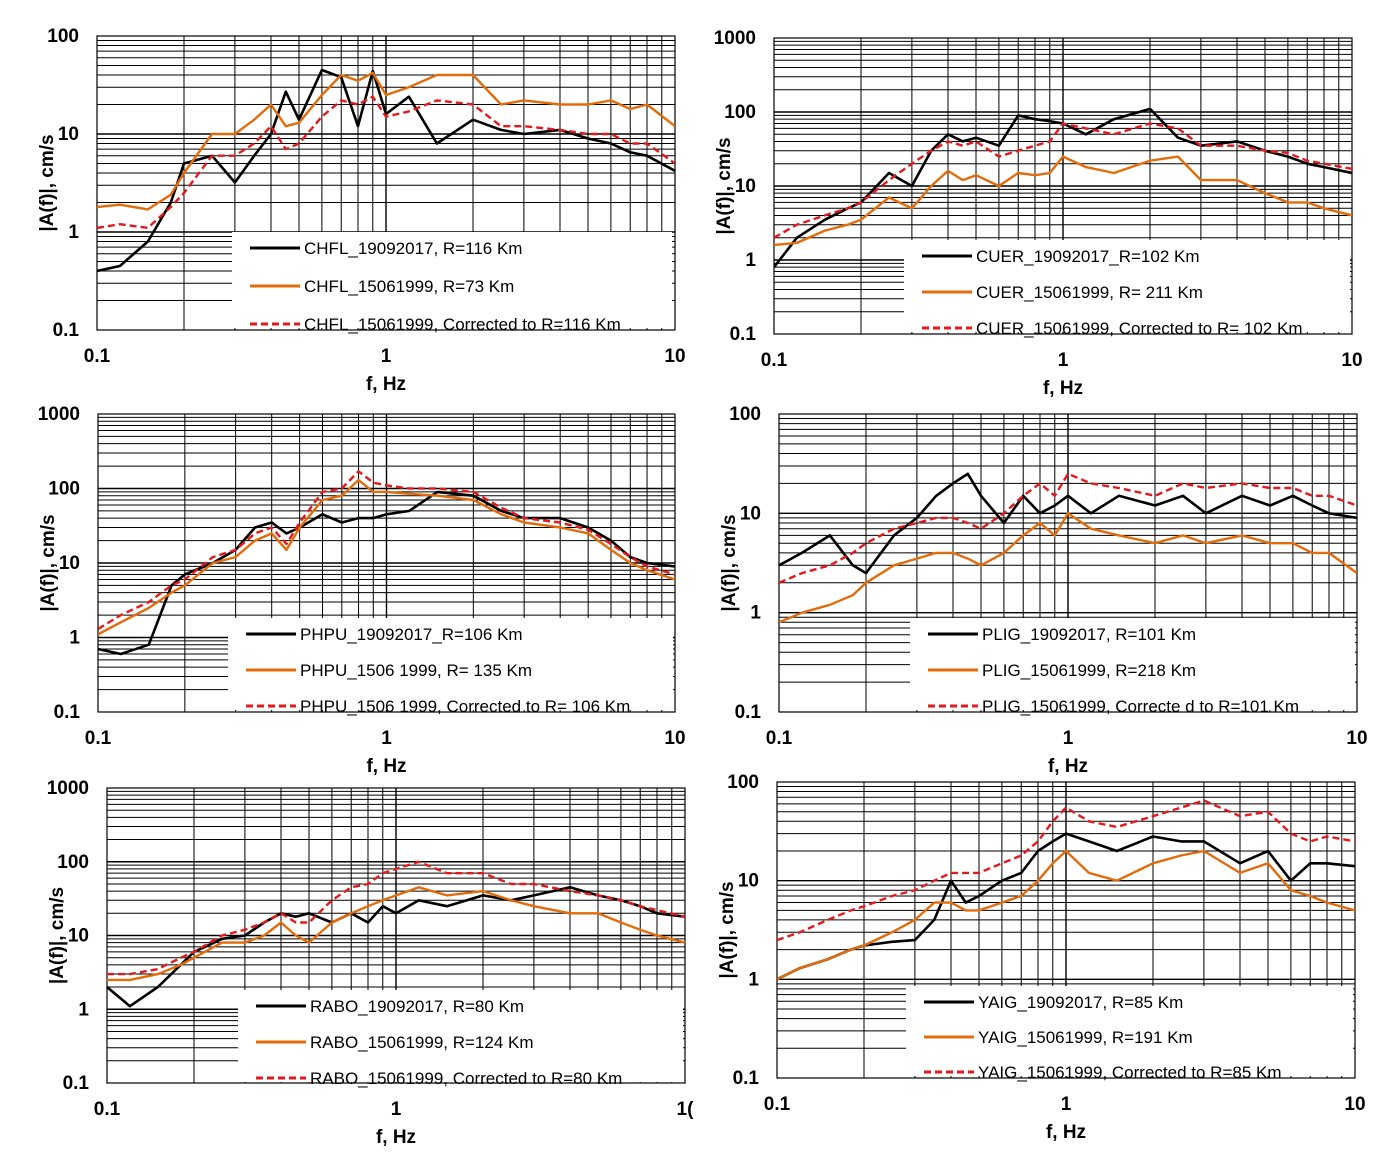 This screenshot has height=1169, width=1395. I want to click on panel-plig-plot-frame, so click(1068, 563).